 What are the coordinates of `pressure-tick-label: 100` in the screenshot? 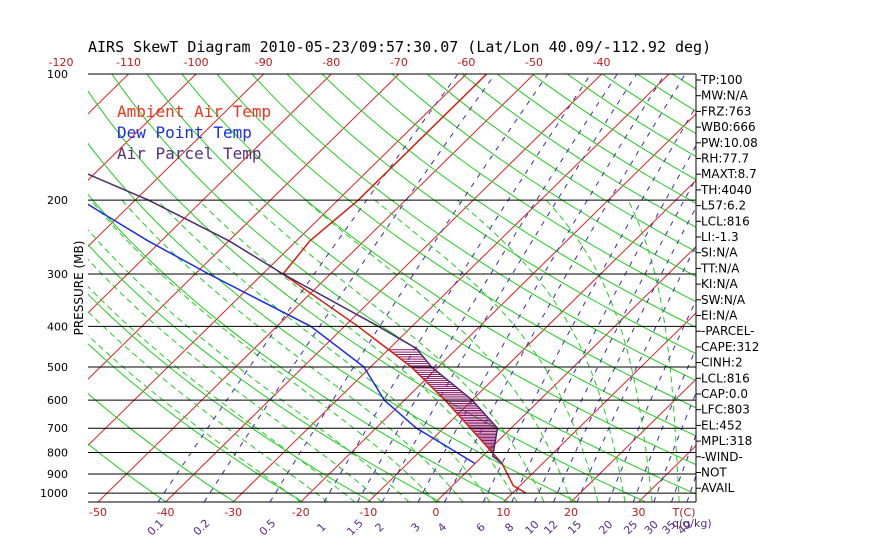 It's located at (57, 74).